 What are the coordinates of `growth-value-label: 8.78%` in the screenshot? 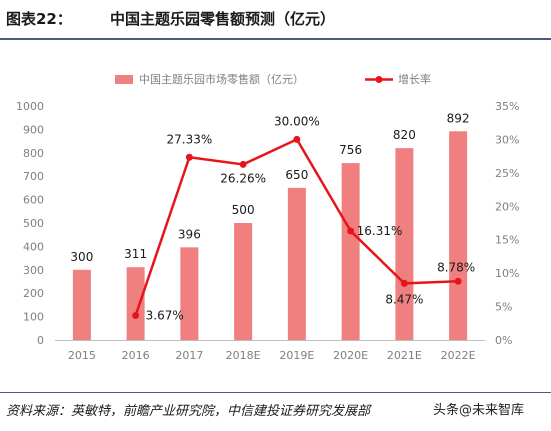 It's located at (456, 267).